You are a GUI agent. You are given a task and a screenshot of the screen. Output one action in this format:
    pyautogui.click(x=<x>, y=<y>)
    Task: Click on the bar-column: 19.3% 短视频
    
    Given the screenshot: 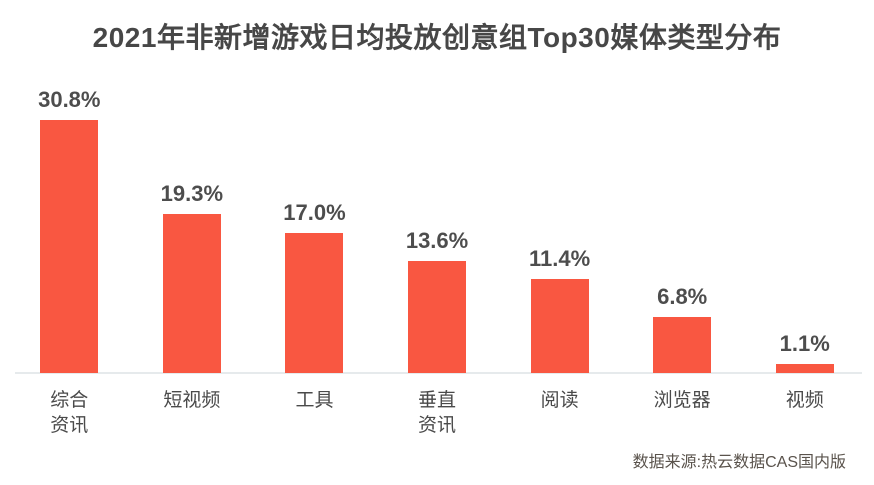 What is the action you would take?
    pyautogui.click(x=192, y=219)
    